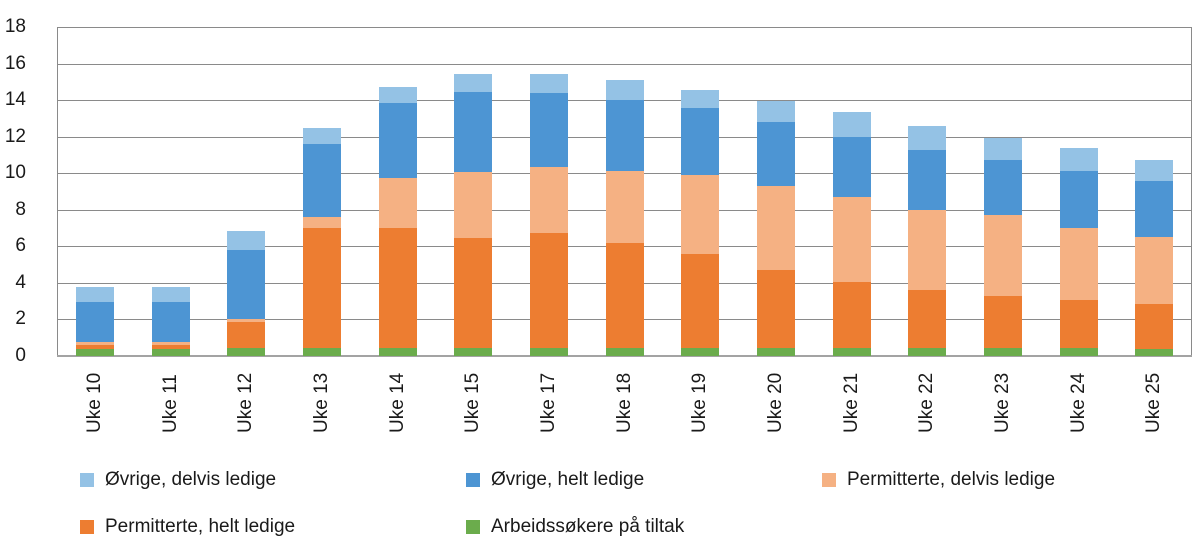 This screenshot has width=1200, height=558. Describe the element at coordinates (57, 191) in the screenshot. I see `y-axis-line` at that location.